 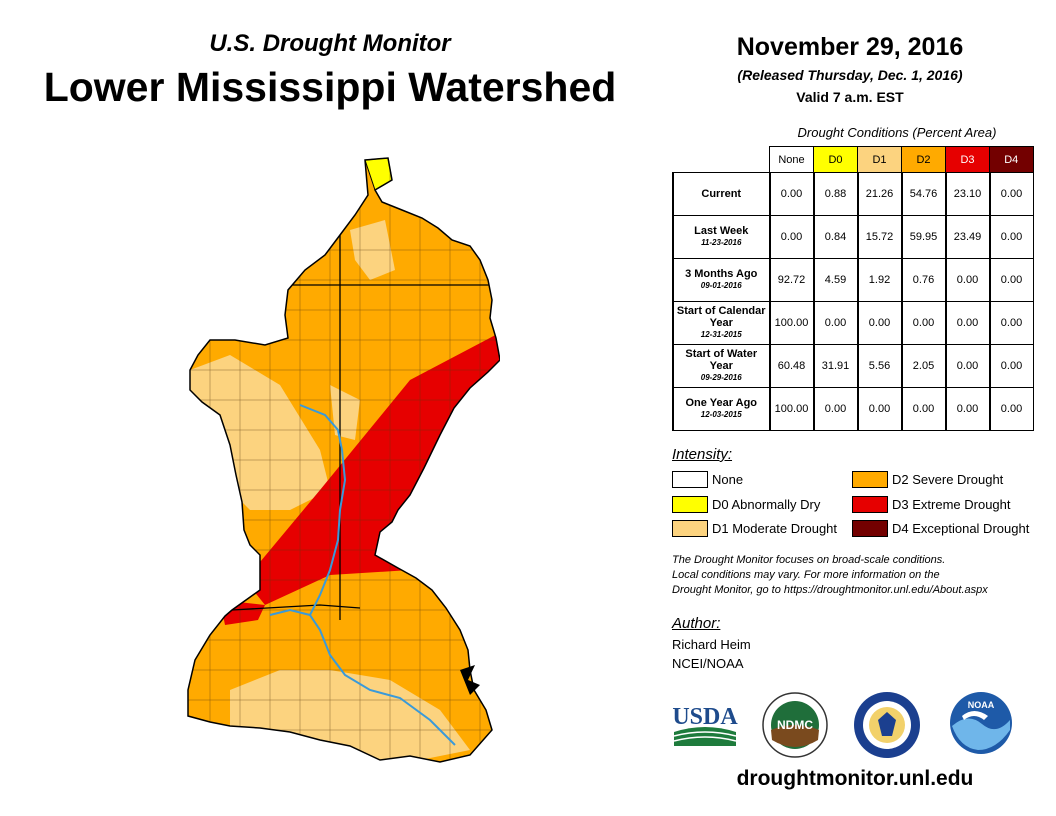 I want to click on usda-logo: USDA, so click(x=705, y=725).